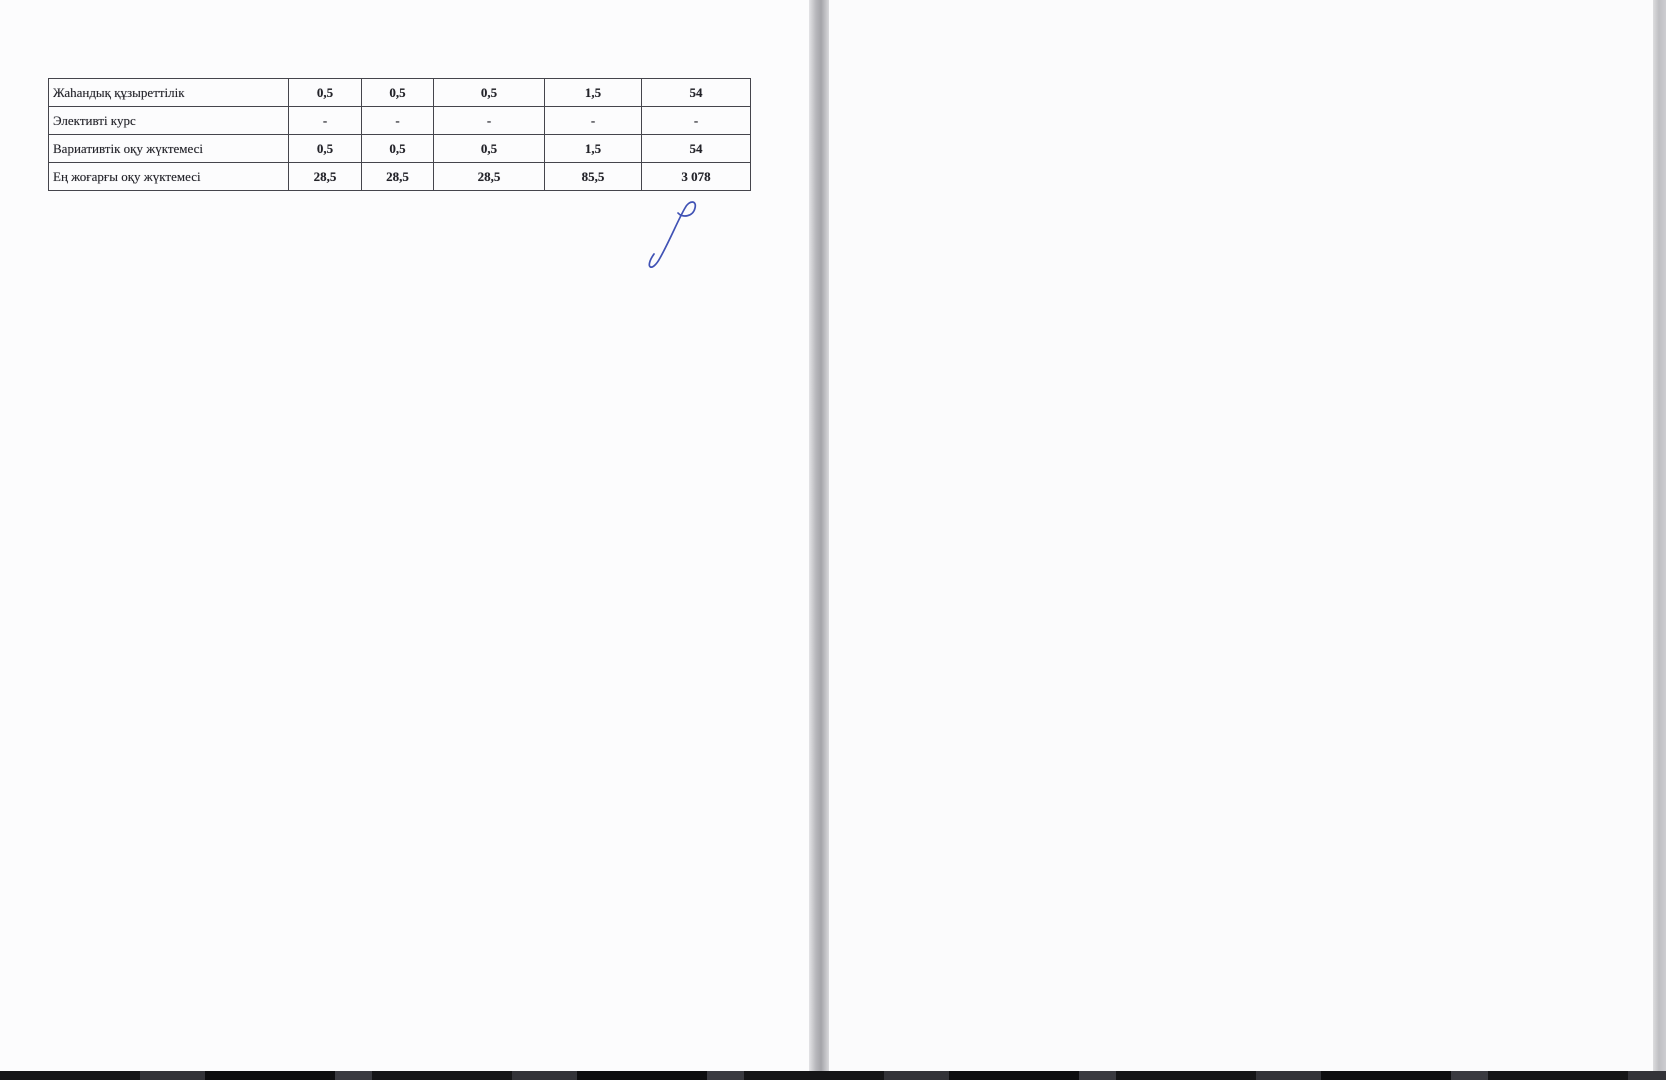 Image resolution: width=1666 pixels, height=1080 pixels. I want to click on row-label: Вариативтік оқу жүктемесі, so click(168, 148).